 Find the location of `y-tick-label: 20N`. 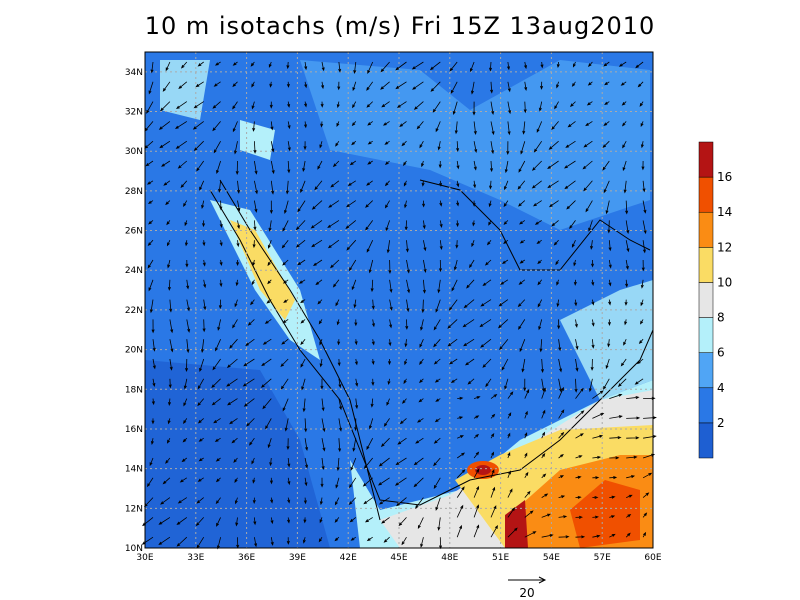

y-tick-label: 20N is located at coordinates (134, 351).